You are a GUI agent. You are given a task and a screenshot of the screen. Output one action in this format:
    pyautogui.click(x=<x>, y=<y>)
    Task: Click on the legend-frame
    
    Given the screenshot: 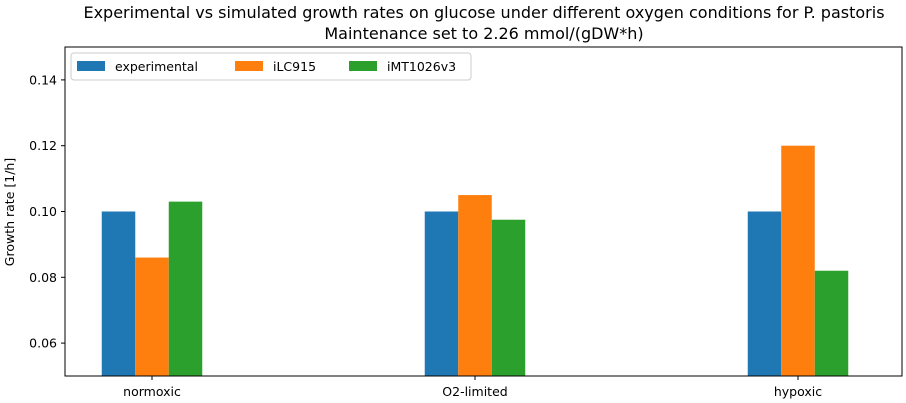 What is the action you would take?
    pyautogui.click(x=271, y=66)
    